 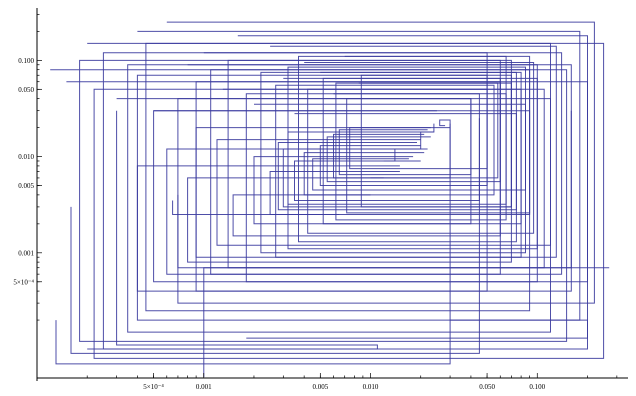 I want to click on x-tick-label: 5×10⁻⁴, so click(x=153, y=387).